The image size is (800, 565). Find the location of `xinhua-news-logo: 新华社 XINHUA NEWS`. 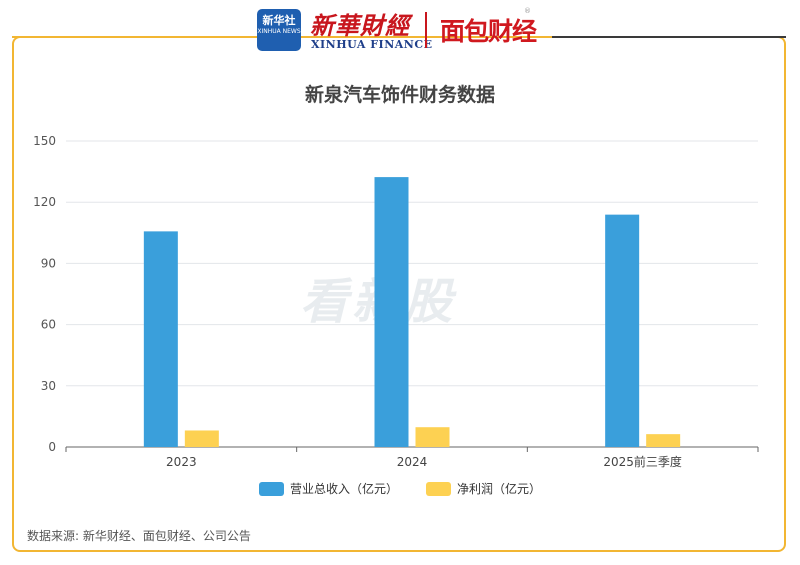

xinhua-news-logo: 新华社 XINHUA NEWS is located at coordinates (279, 30).